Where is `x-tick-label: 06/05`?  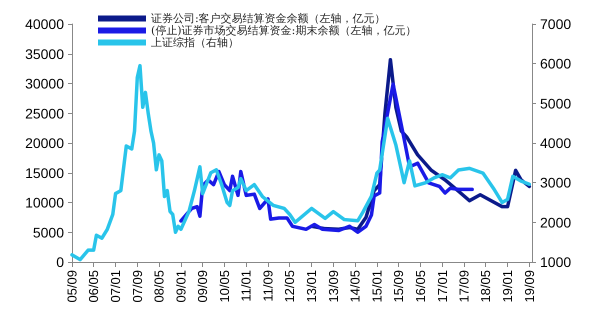
x-tick-label: 06/05 is located at coordinates (94, 286).